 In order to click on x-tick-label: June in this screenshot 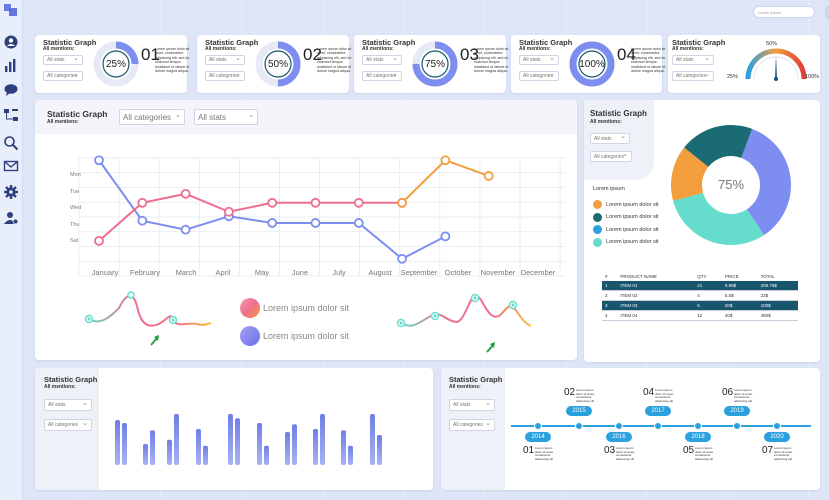, I will do `click(300, 272)`.